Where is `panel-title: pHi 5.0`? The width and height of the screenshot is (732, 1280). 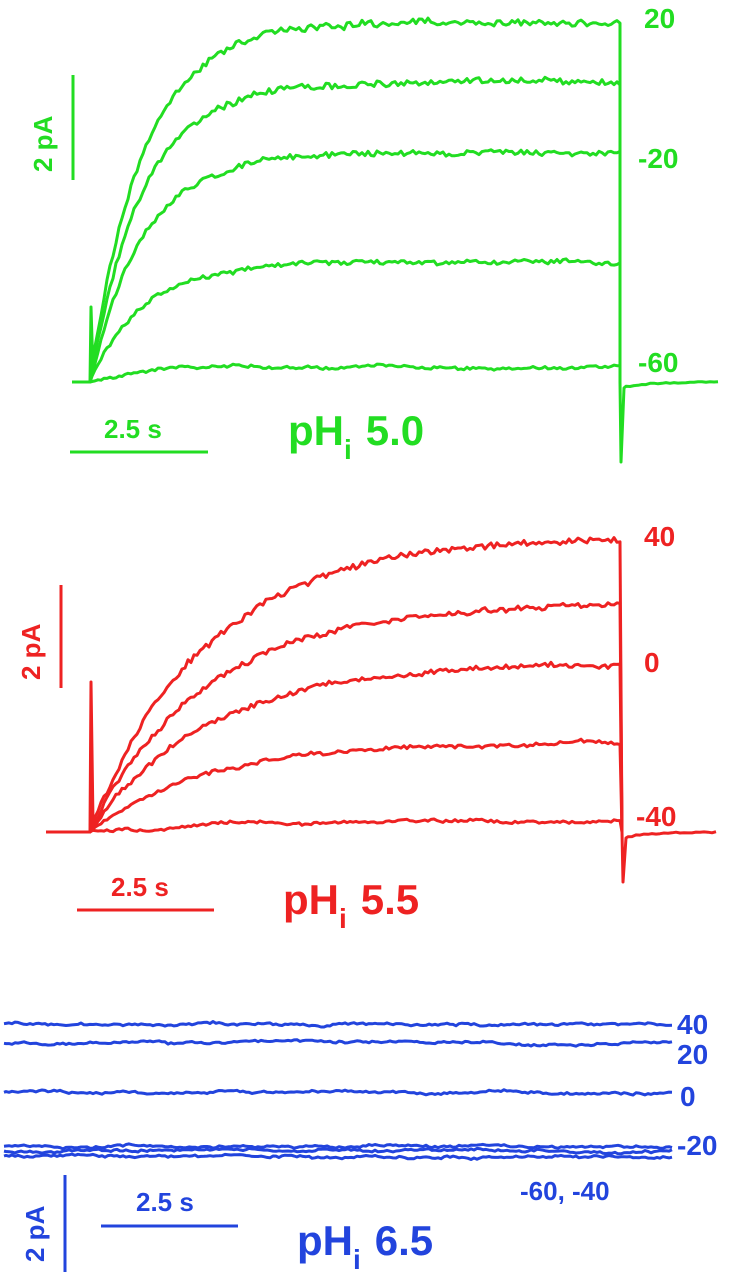
panel-title: pHi 5.0 is located at coordinates (356, 436).